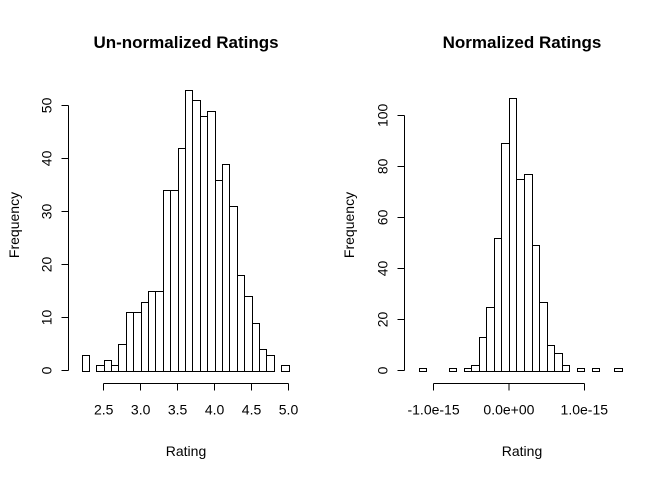 This screenshot has width=672, height=480. Describe the element at coordinates (141, 410) in the screenshot. I see `x-tick-label: 3.0` at that location.